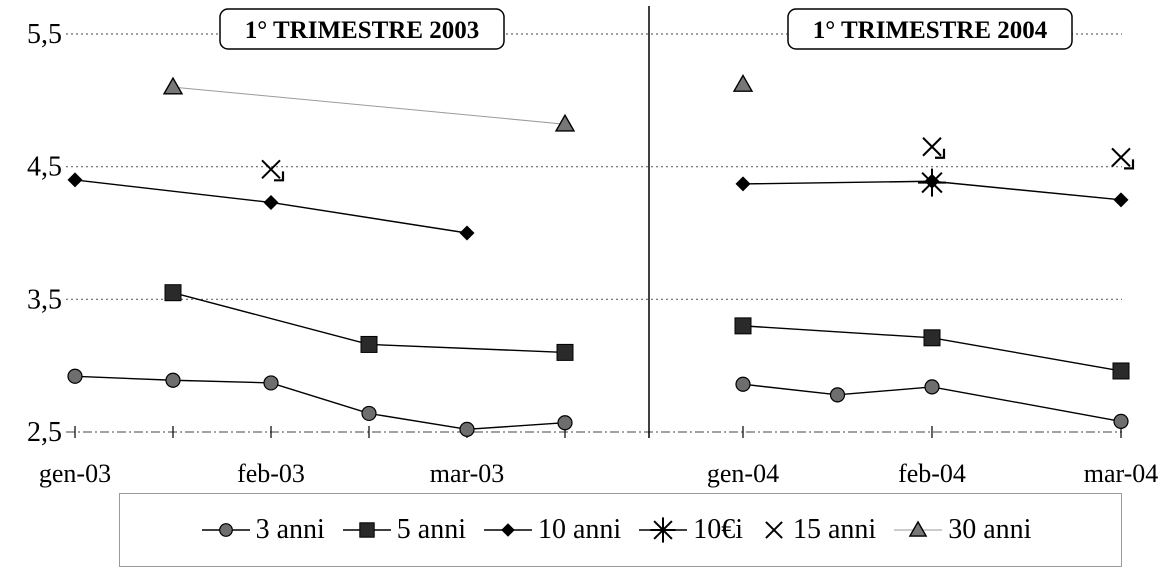  I want to click on y-tick-label: 3,5, so click(44, 299).